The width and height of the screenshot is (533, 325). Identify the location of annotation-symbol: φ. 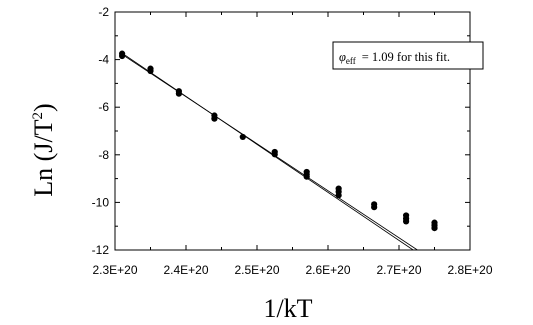
(342, 57).